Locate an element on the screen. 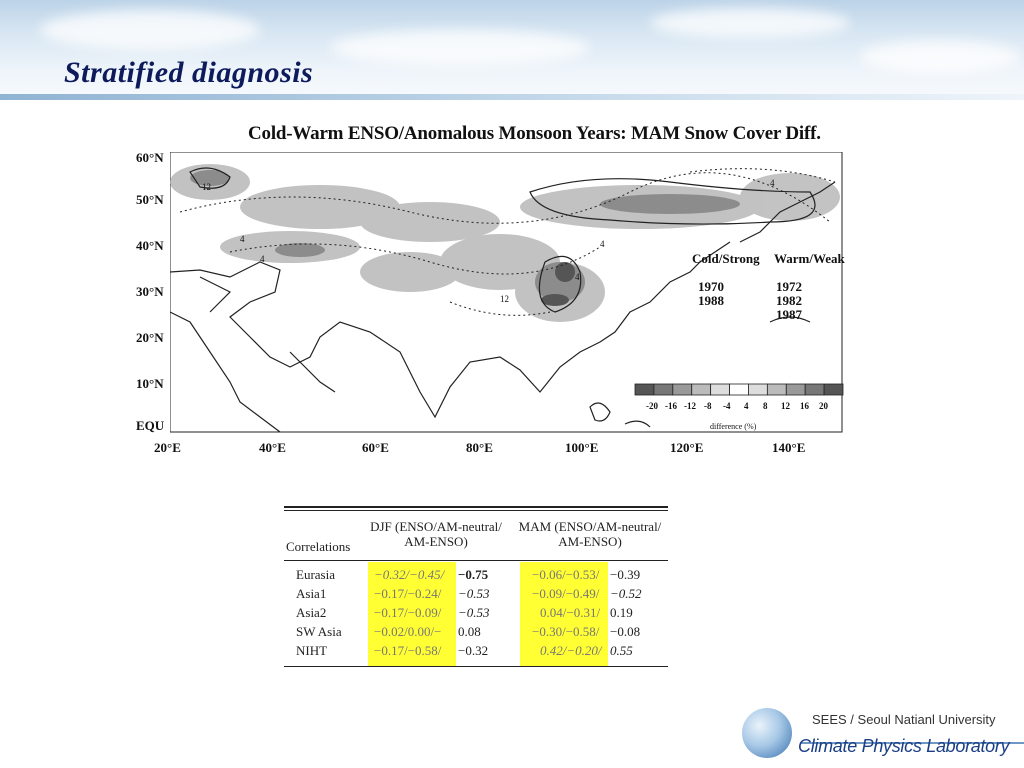 This screenshot has height=768, width=1024. legend-warm-year: 1982 is located at coordinates (789, 300).